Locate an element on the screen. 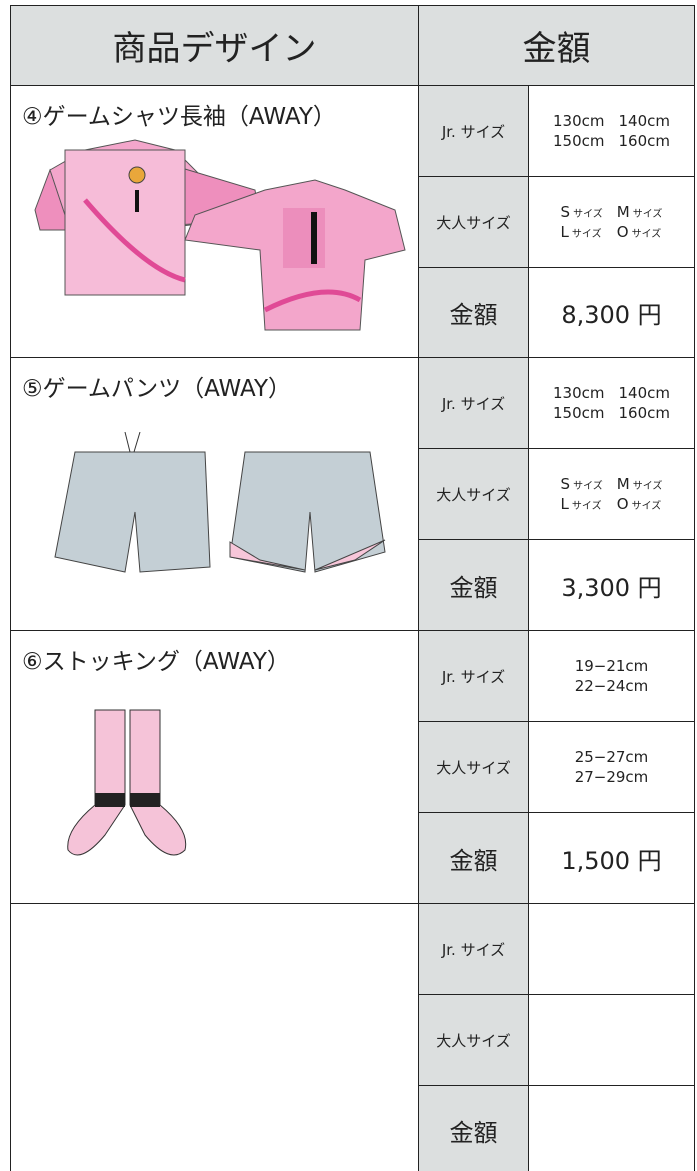 This screenshot has height=1171, width=697. row-value: 25−27cm 27−29cm is located at coordinates (611, 767).